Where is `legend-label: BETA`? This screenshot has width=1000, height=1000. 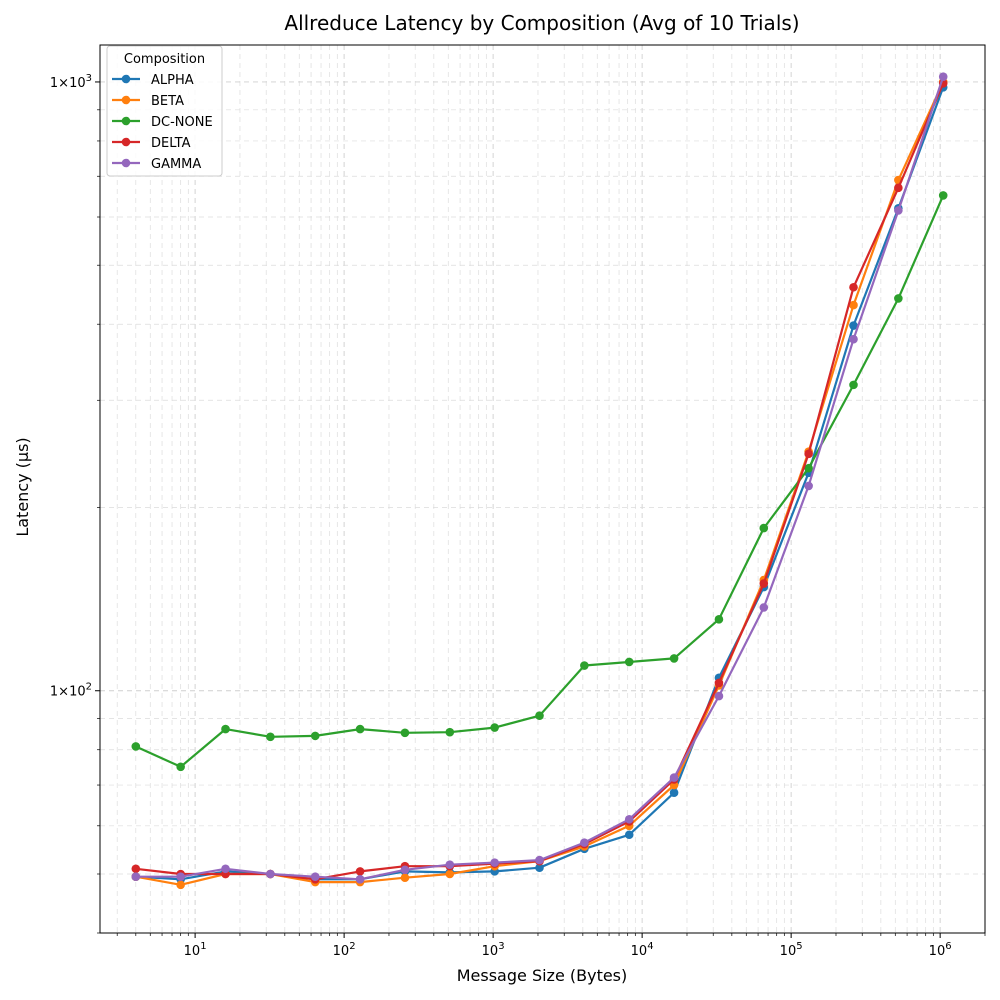
legend-label: BETA is located at coordinates (167, 101).